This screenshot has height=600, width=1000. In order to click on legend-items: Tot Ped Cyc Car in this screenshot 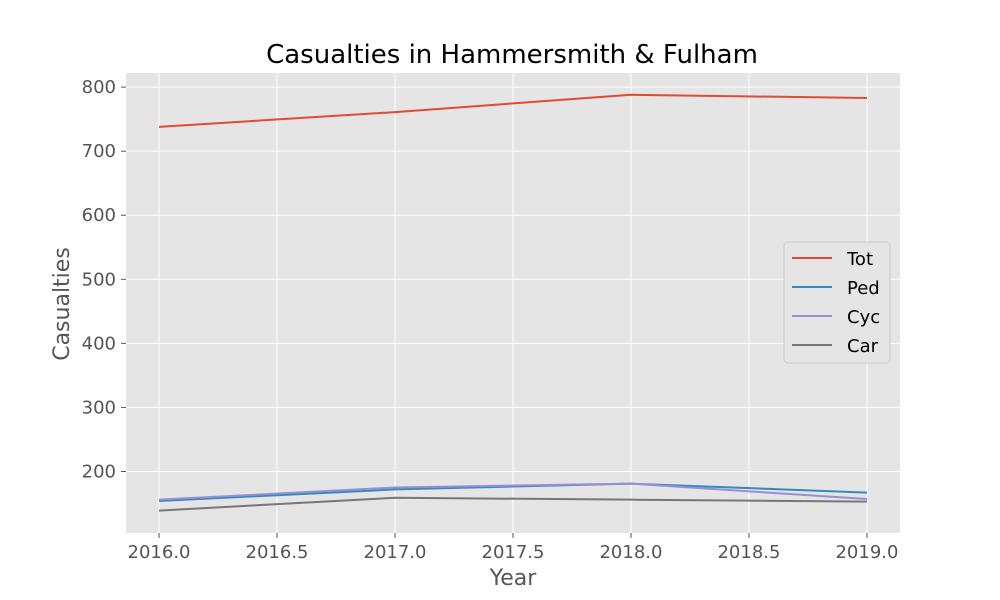, I will do `click(836, 303)`.